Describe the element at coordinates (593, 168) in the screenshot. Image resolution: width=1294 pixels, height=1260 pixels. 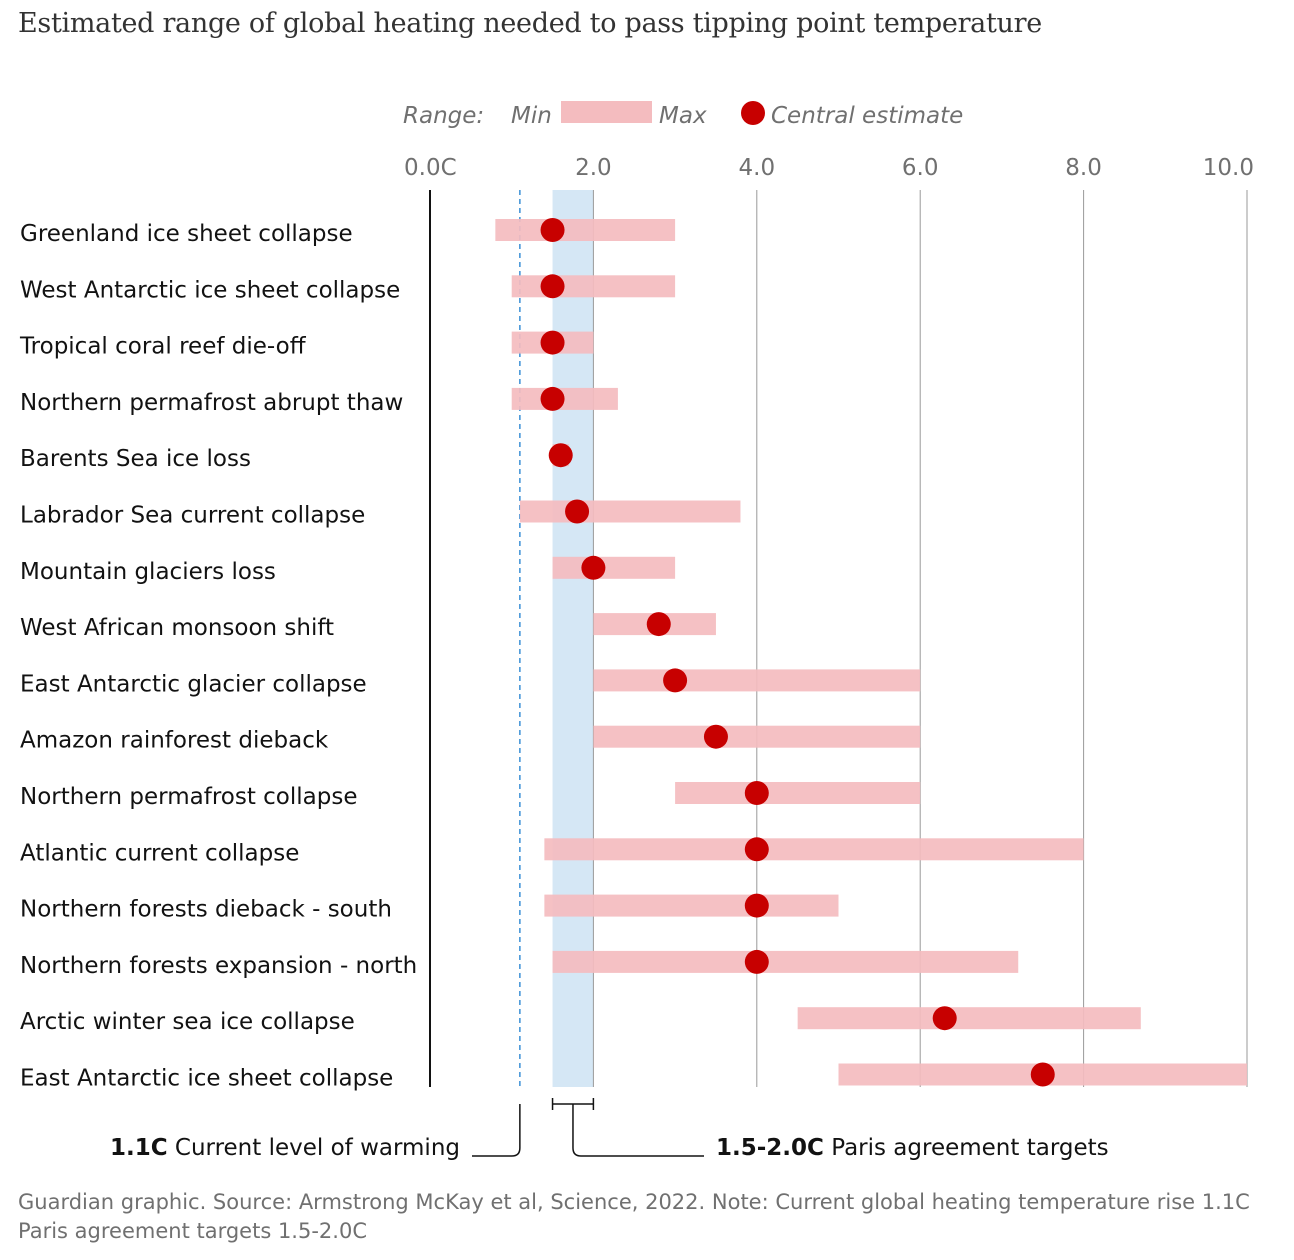
I see `x-tick-label: 2.0` at that location.